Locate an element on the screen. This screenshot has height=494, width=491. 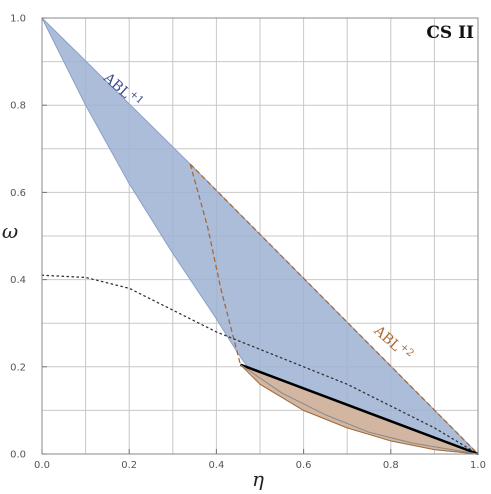
y-tick-label: 0.2 is located at coordinates (18, 367).